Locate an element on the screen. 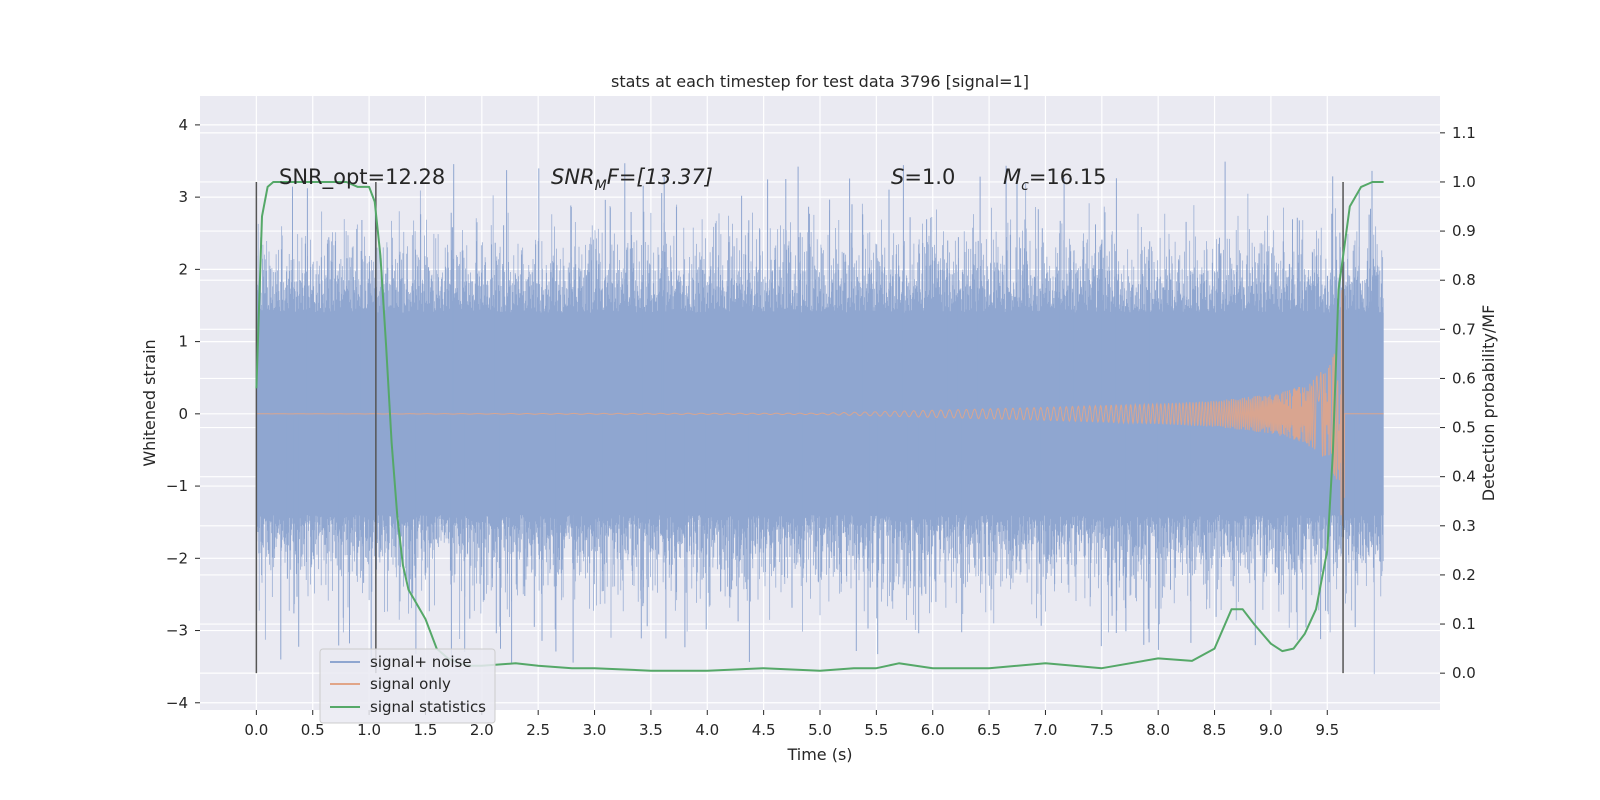 Image resolution: width=1600 pixels, height=800 pixels. y-axis-label: Whitened strain is located at coordinates (149, 402).